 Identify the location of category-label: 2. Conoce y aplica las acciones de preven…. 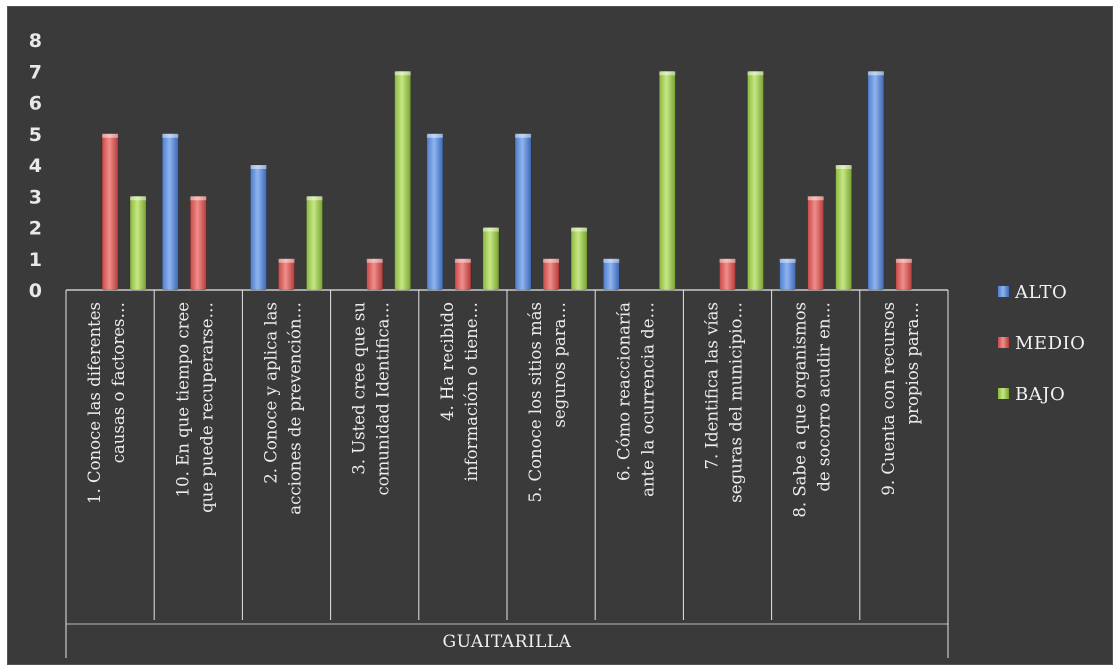
(283, 408).